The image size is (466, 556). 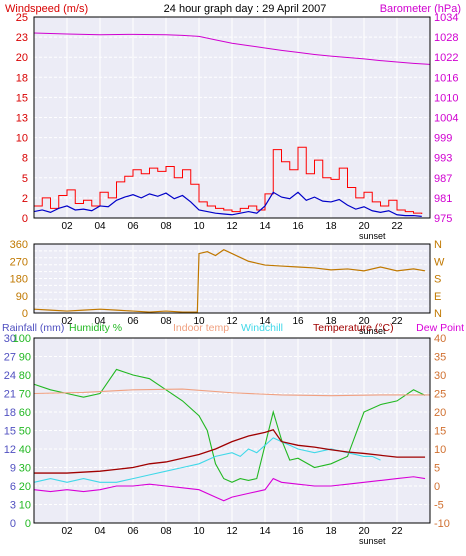 What do you see at coordinates (397, 321) in the screenshot?
I see `direction-x-tick-label: 22` at bounding box center [397, 321].